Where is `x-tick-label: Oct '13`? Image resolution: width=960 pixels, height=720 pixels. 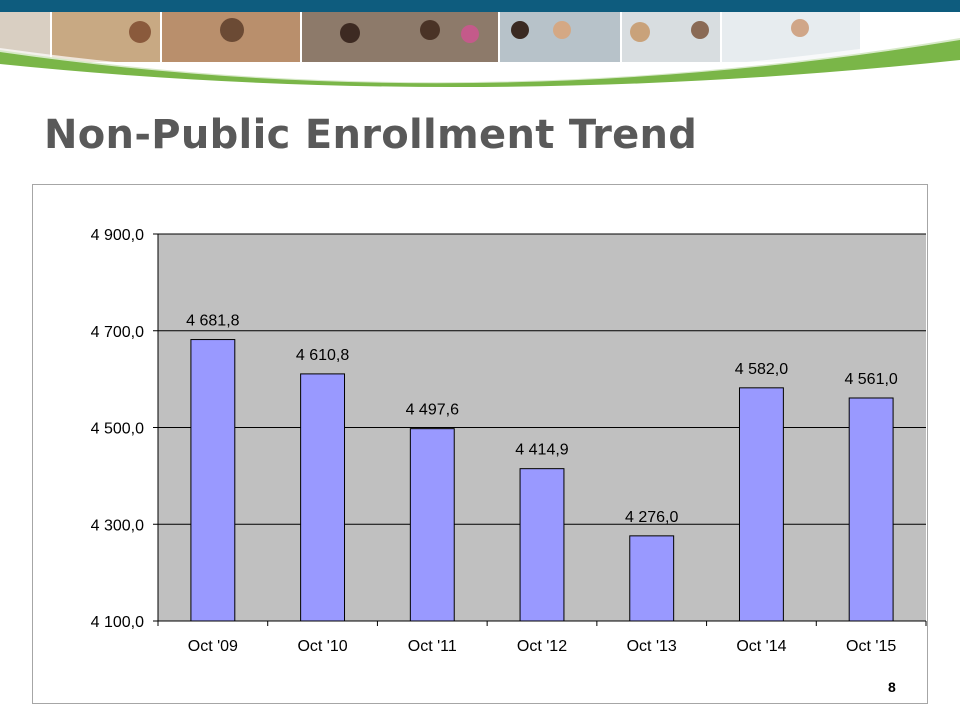 x-tick-label: Oct '13 is located at coordinates (652, 646).